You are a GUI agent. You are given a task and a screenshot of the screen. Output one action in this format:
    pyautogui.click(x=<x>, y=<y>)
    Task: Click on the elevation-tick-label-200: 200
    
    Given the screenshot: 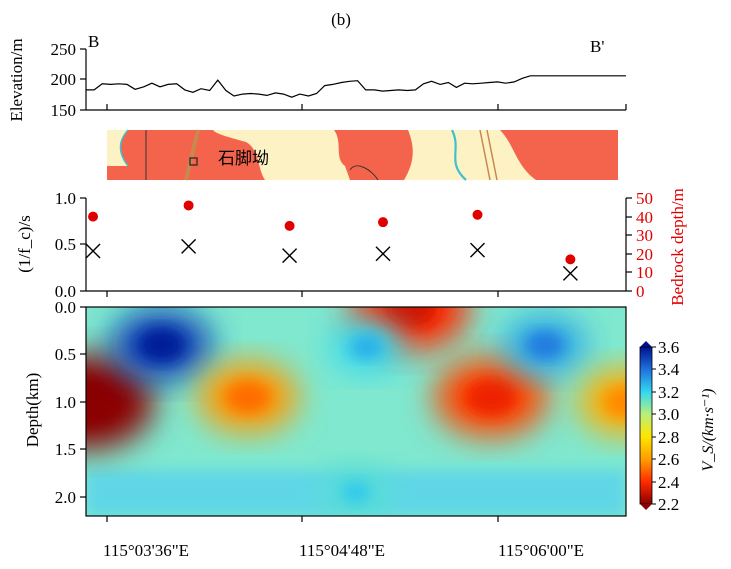 What is the action you would take?
    pyautogui.click(x=64, y=79)
    